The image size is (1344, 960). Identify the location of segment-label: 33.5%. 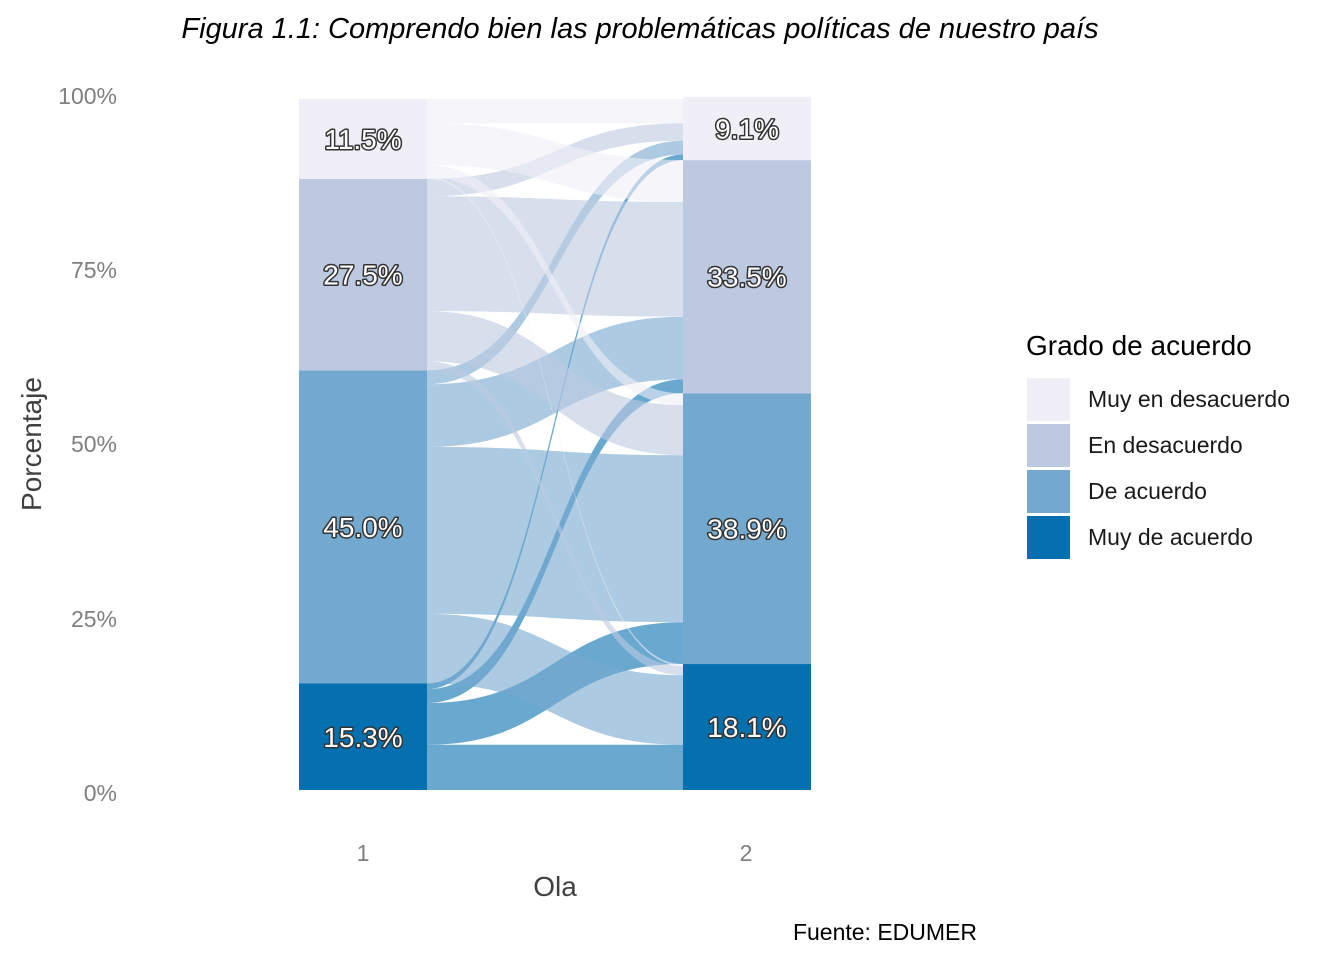
(746, 277).